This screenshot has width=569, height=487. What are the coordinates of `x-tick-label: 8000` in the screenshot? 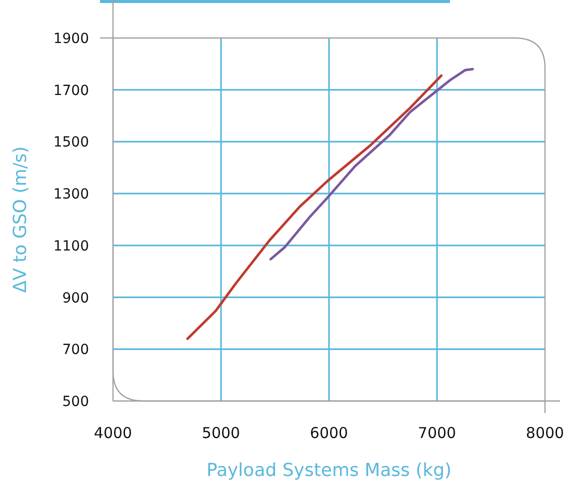 It's located at (545, 433).